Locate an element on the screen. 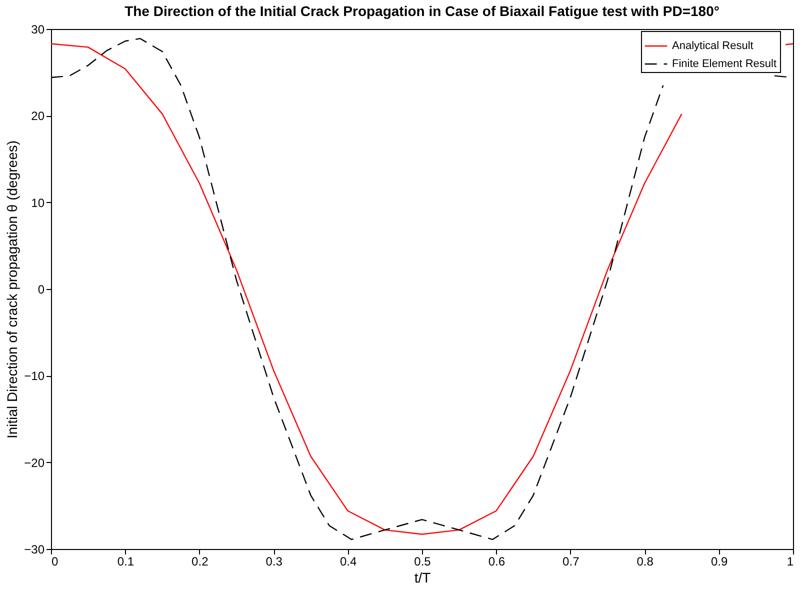  chart-title: The Direction of the Initial Crack Propagation in Case of Biaxail Fatigue test with PD=180° is located at coordinates (422, 11).